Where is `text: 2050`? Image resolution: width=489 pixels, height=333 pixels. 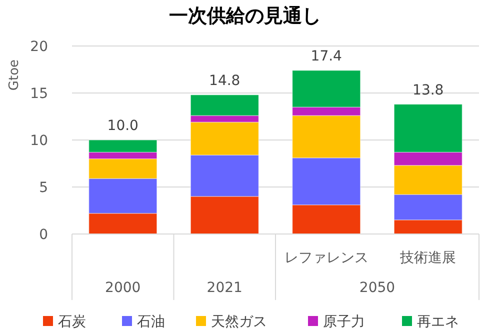 text: 2050 is located at coordinates (377, 288).